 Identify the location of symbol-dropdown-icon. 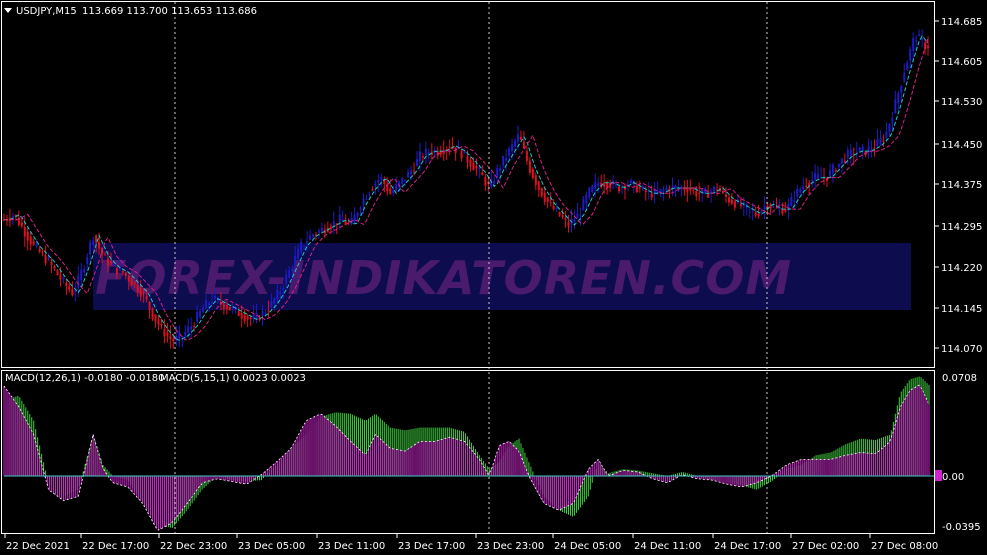
(8, 10).